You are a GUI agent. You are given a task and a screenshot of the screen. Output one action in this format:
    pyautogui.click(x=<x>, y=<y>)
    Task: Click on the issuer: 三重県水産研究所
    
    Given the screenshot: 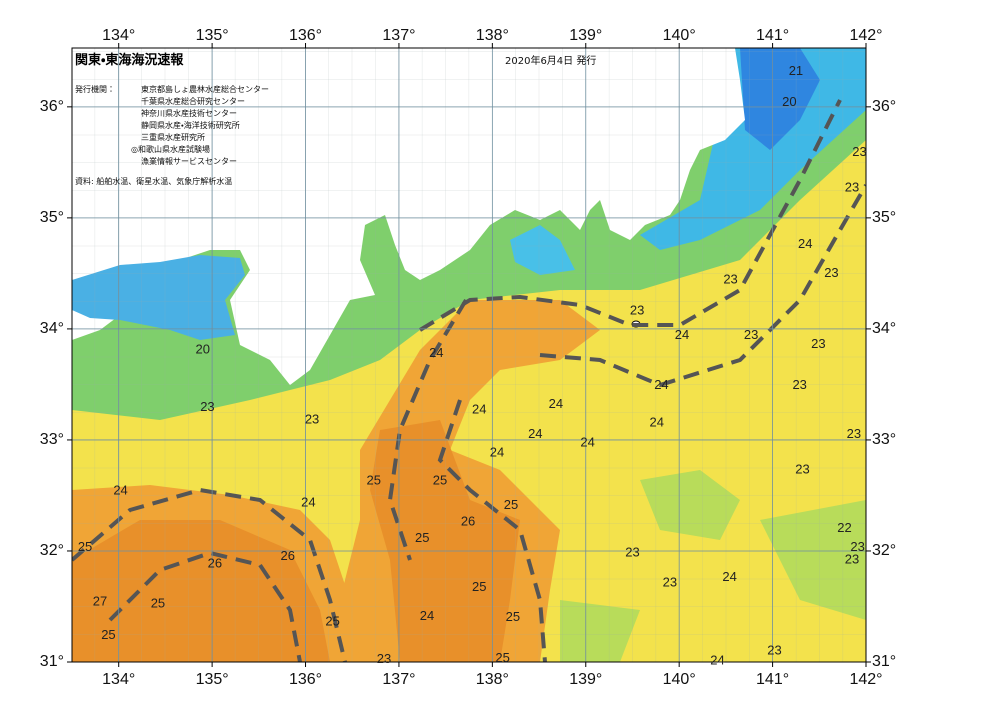 What is the action you would take?
    pyautogui.click(x=173, y=137)
    